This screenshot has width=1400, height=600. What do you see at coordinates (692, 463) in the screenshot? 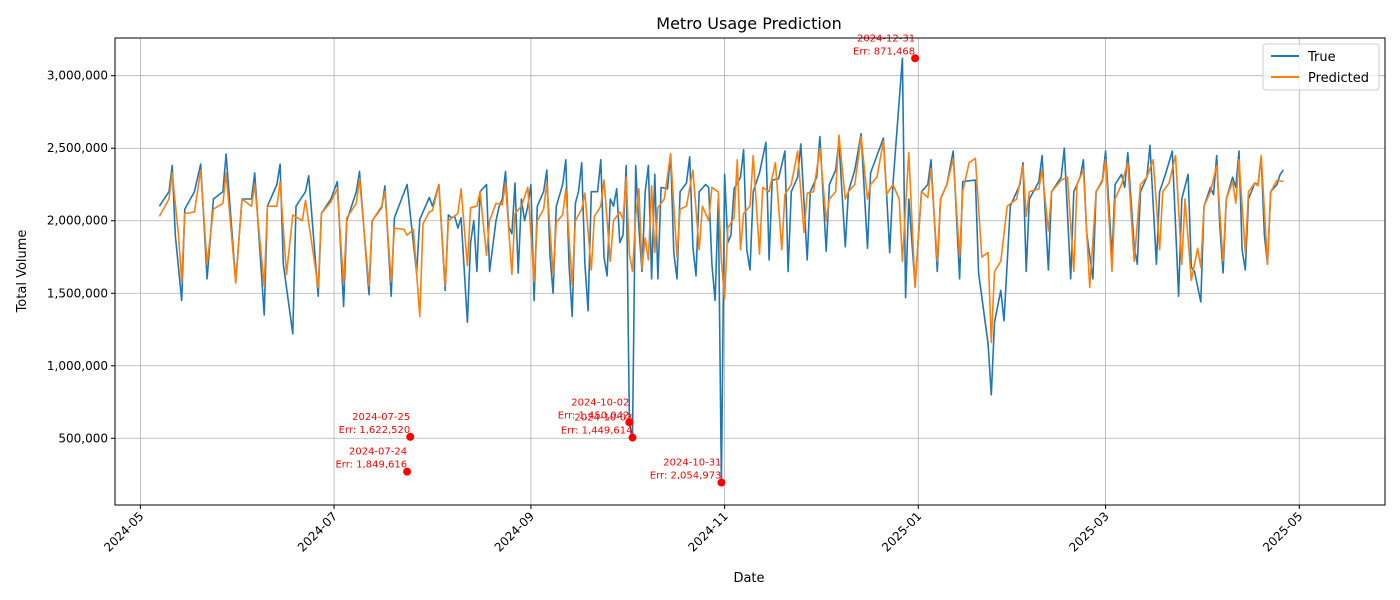
I see `error-date-label: 2024-10-31` at bounding box center [692, 463].